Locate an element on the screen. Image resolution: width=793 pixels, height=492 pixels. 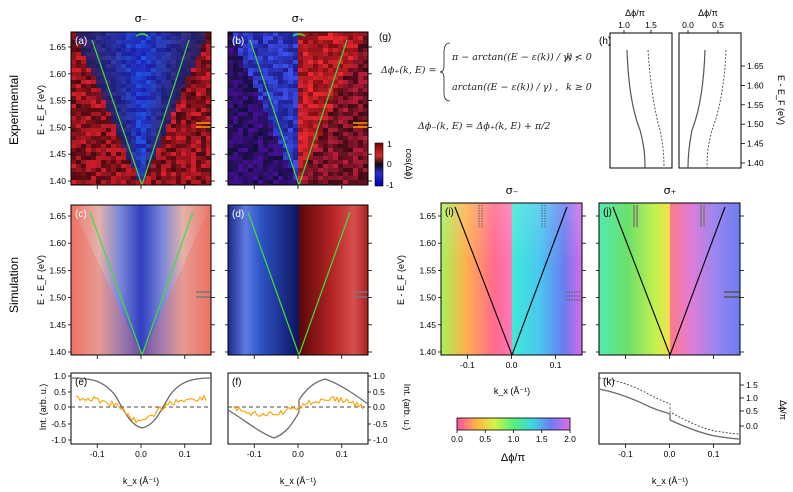
ylabel-k: Δϕ/π is located at coordinates (783, 410).